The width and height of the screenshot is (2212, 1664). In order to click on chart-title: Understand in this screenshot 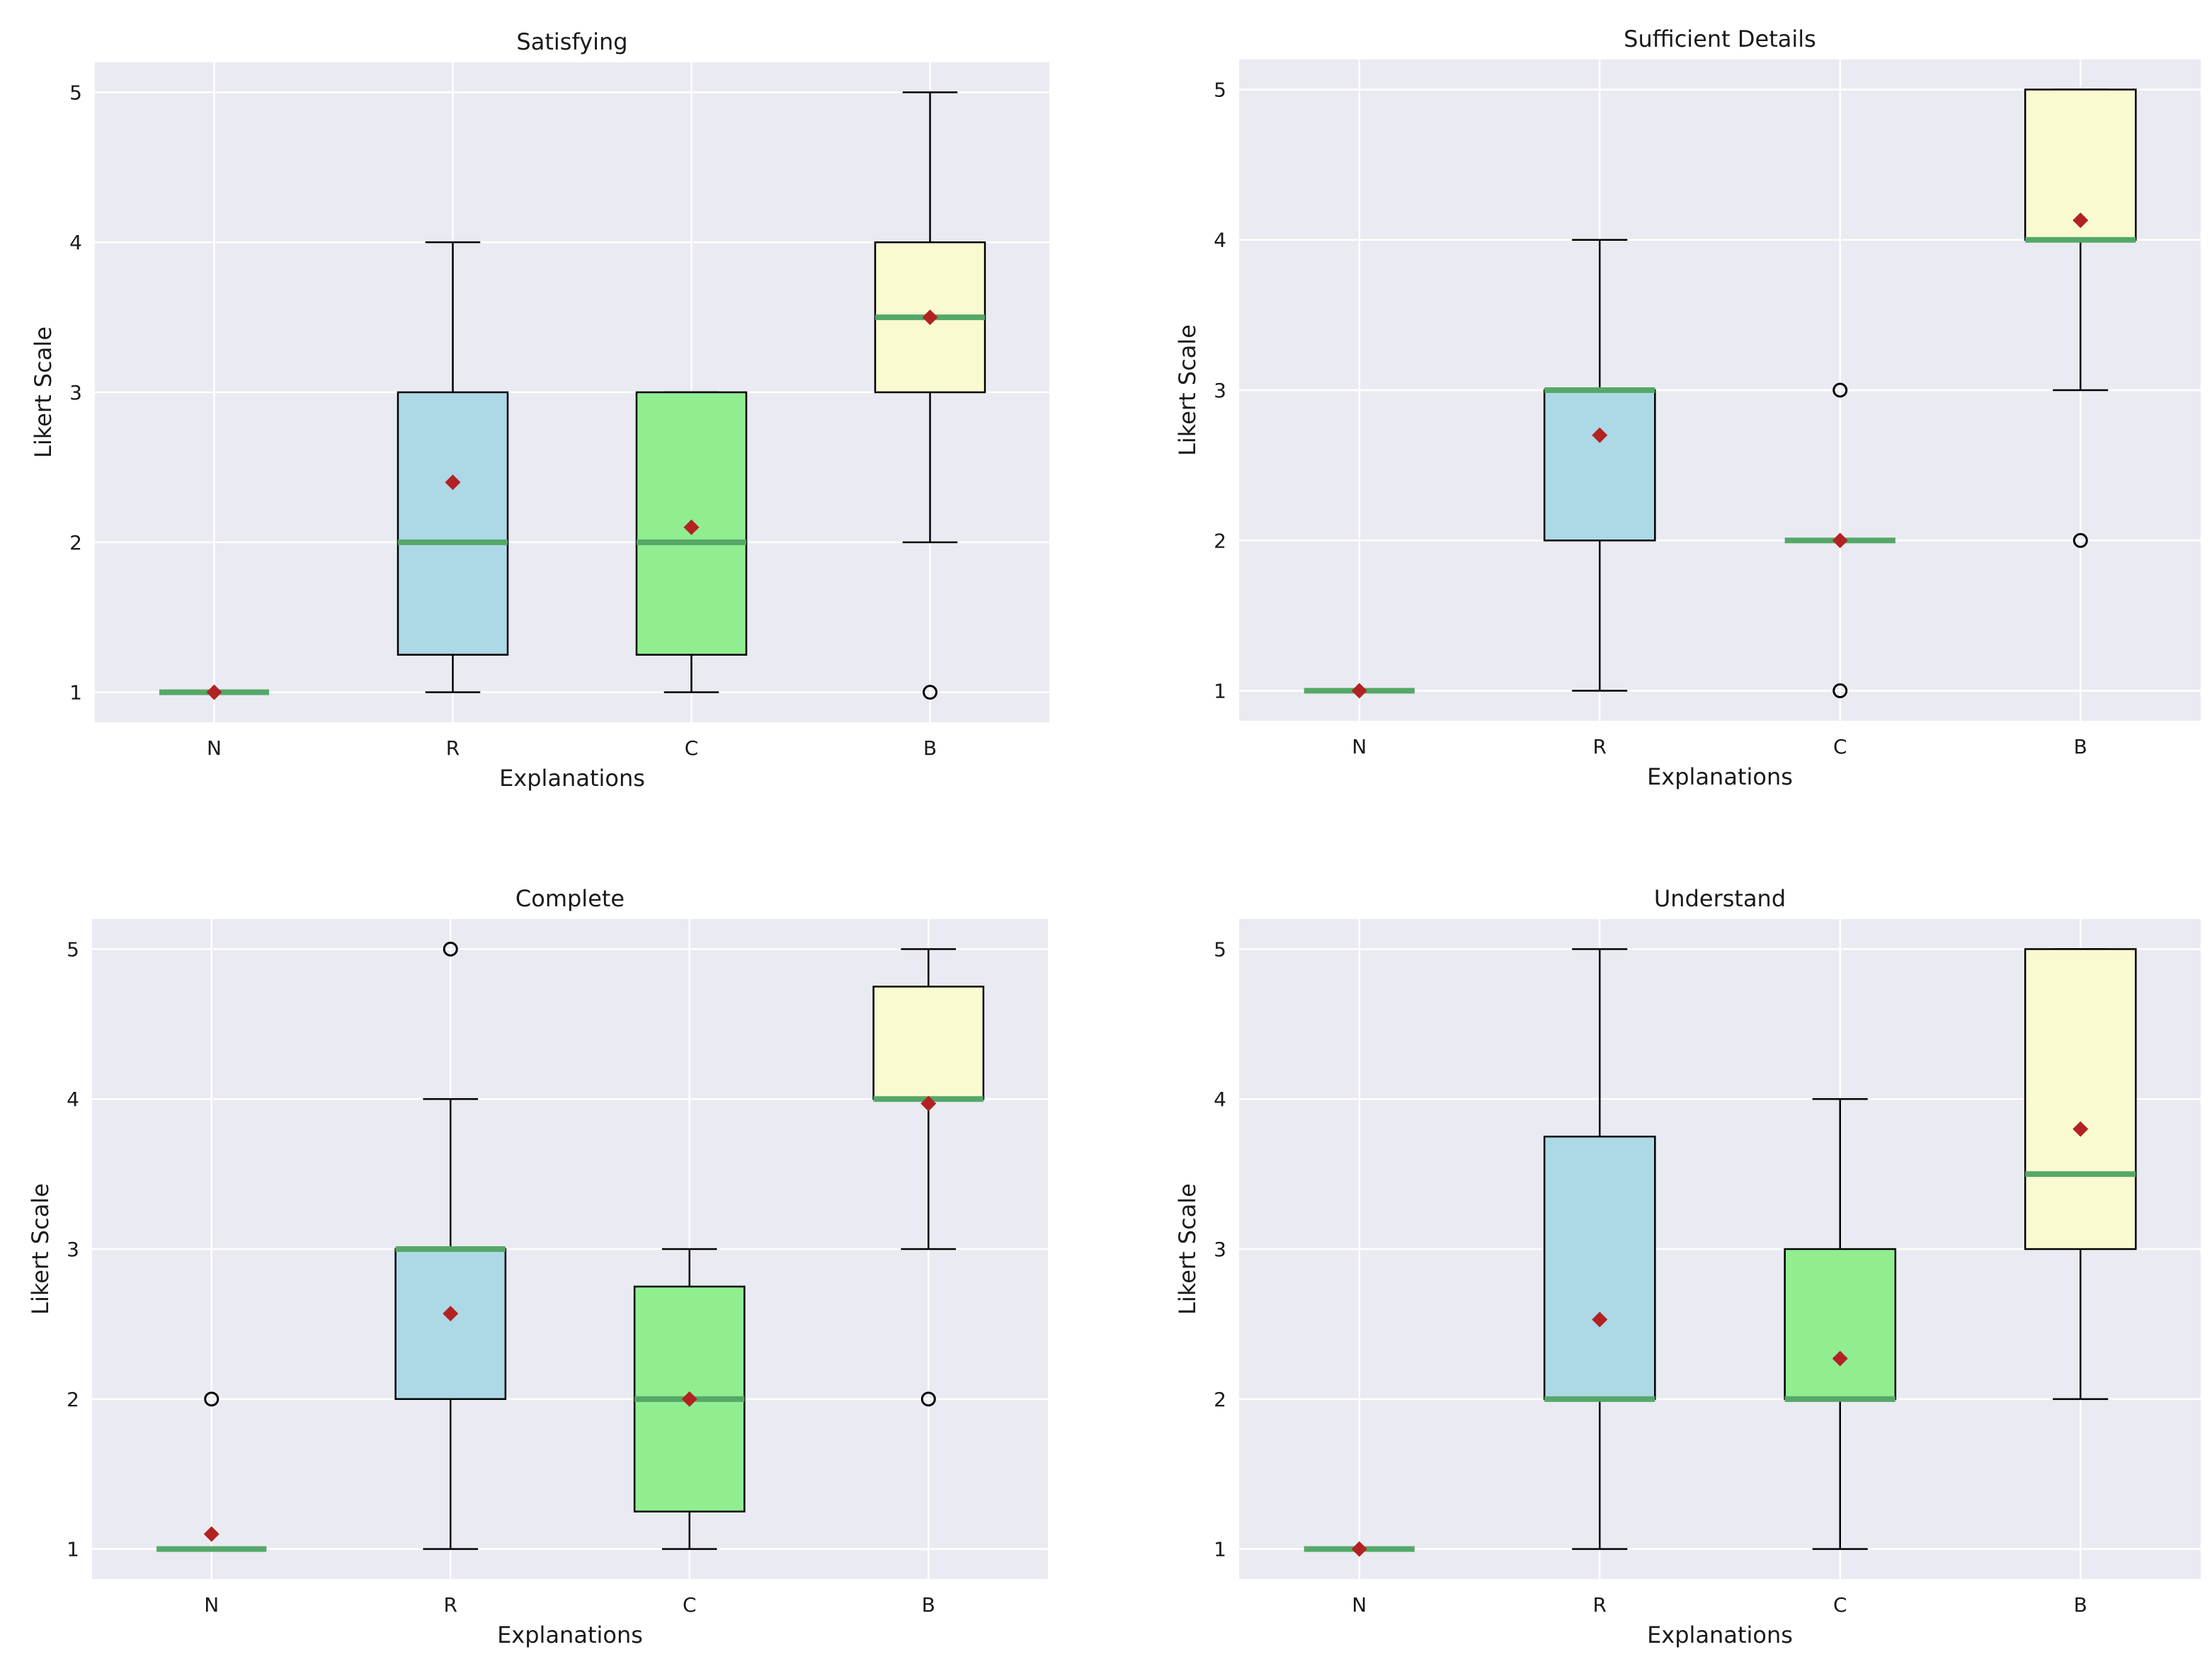, I will do `click(1720, 898)`.